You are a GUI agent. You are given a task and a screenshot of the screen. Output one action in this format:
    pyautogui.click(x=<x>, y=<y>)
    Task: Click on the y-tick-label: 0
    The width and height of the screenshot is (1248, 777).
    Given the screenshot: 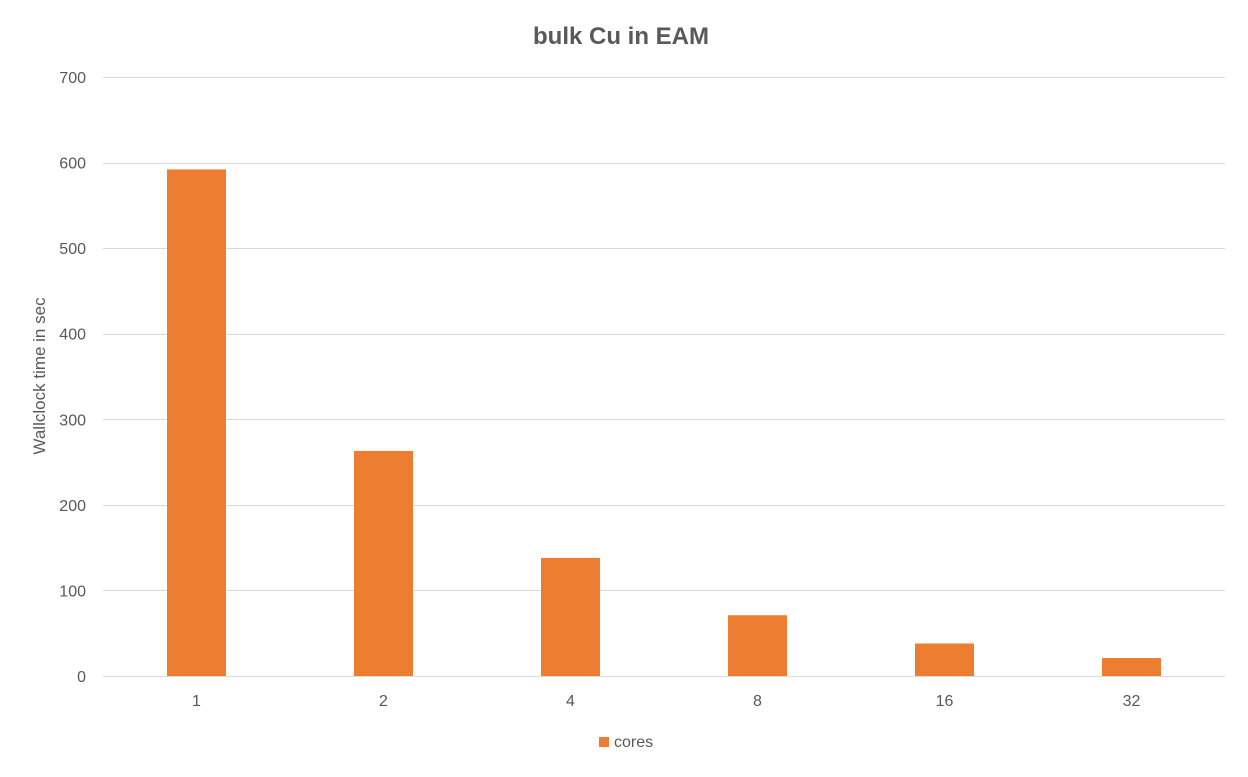 What is the action you would take?
    pyautogui.click(x=81, y=677)
    